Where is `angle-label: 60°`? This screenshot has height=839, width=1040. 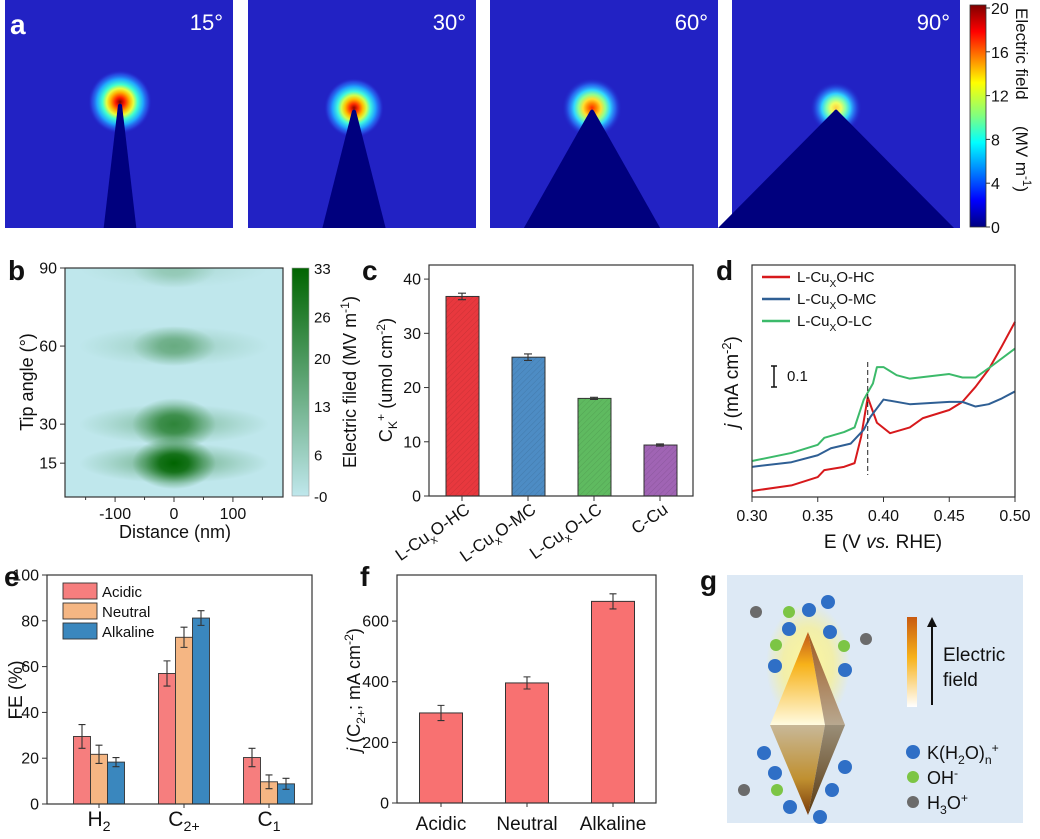
angle-label: 60° is located at coordinates (691, 22).